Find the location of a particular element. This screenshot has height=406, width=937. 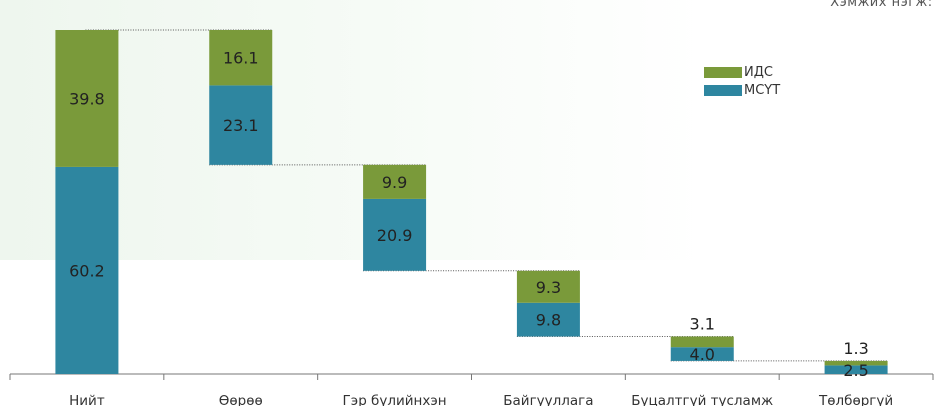

data-label-ids: 9.9 is located at coordinates (394, 182).